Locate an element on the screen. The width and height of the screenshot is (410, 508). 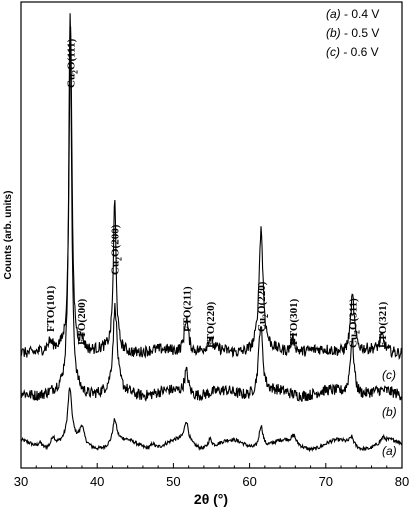
peak-label: FTO(220) is located at coordinates (211, 324).